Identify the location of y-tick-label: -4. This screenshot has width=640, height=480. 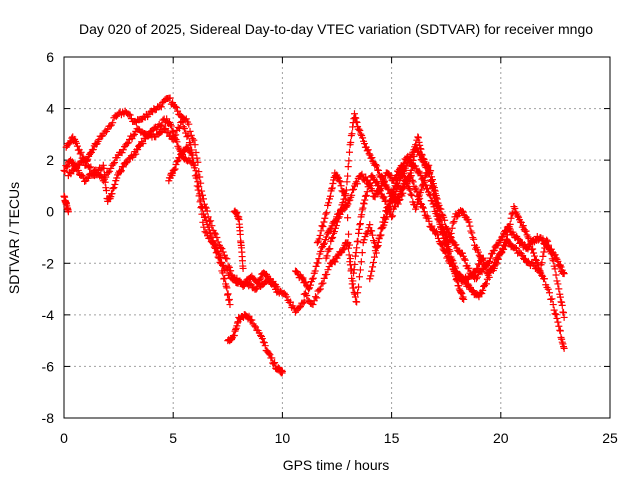
(48, 315).